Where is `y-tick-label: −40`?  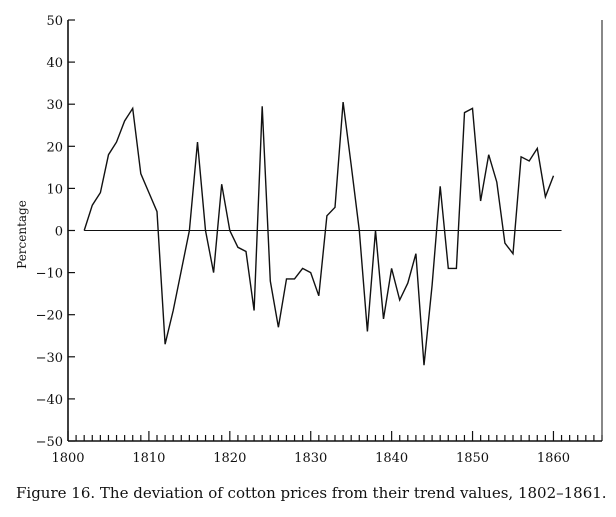
y-tick-label: −40 is located at coordinates (49, 400).